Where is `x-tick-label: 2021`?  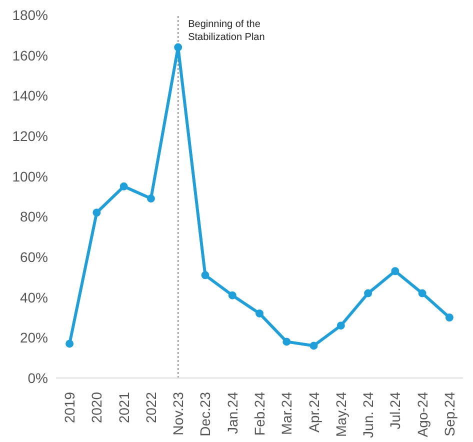
x-tick-label: 2021 is located at coordinates (124, 408).